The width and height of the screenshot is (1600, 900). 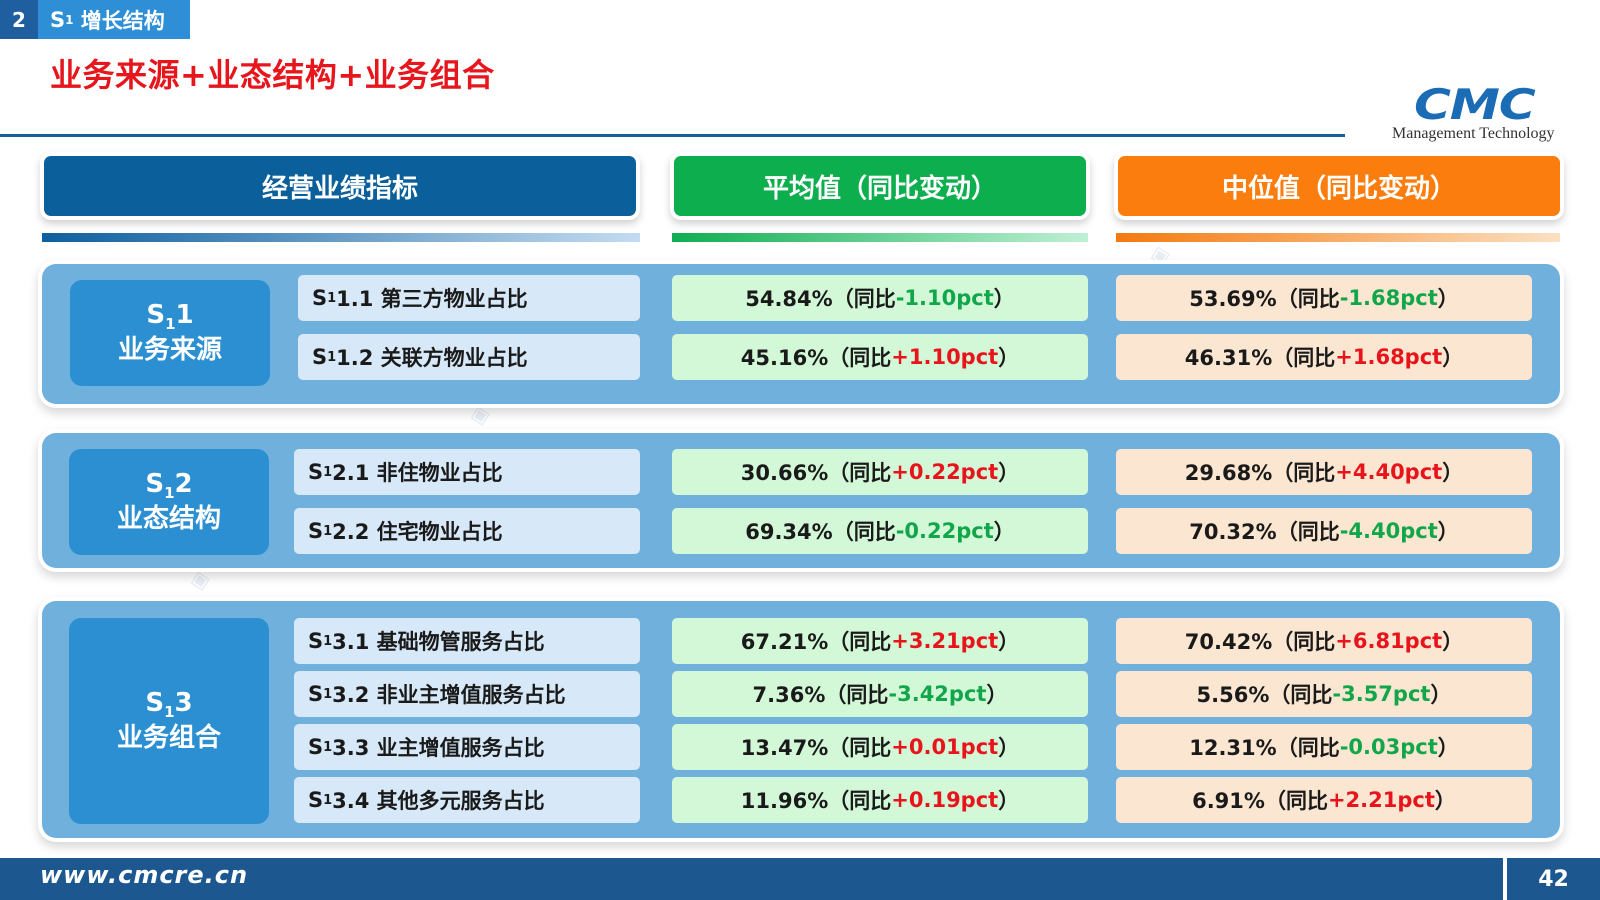 What do you see at coordinates (168, 738) in the screenshot?
I see `group-name: 业务组合` at bounding box center [168, 738].